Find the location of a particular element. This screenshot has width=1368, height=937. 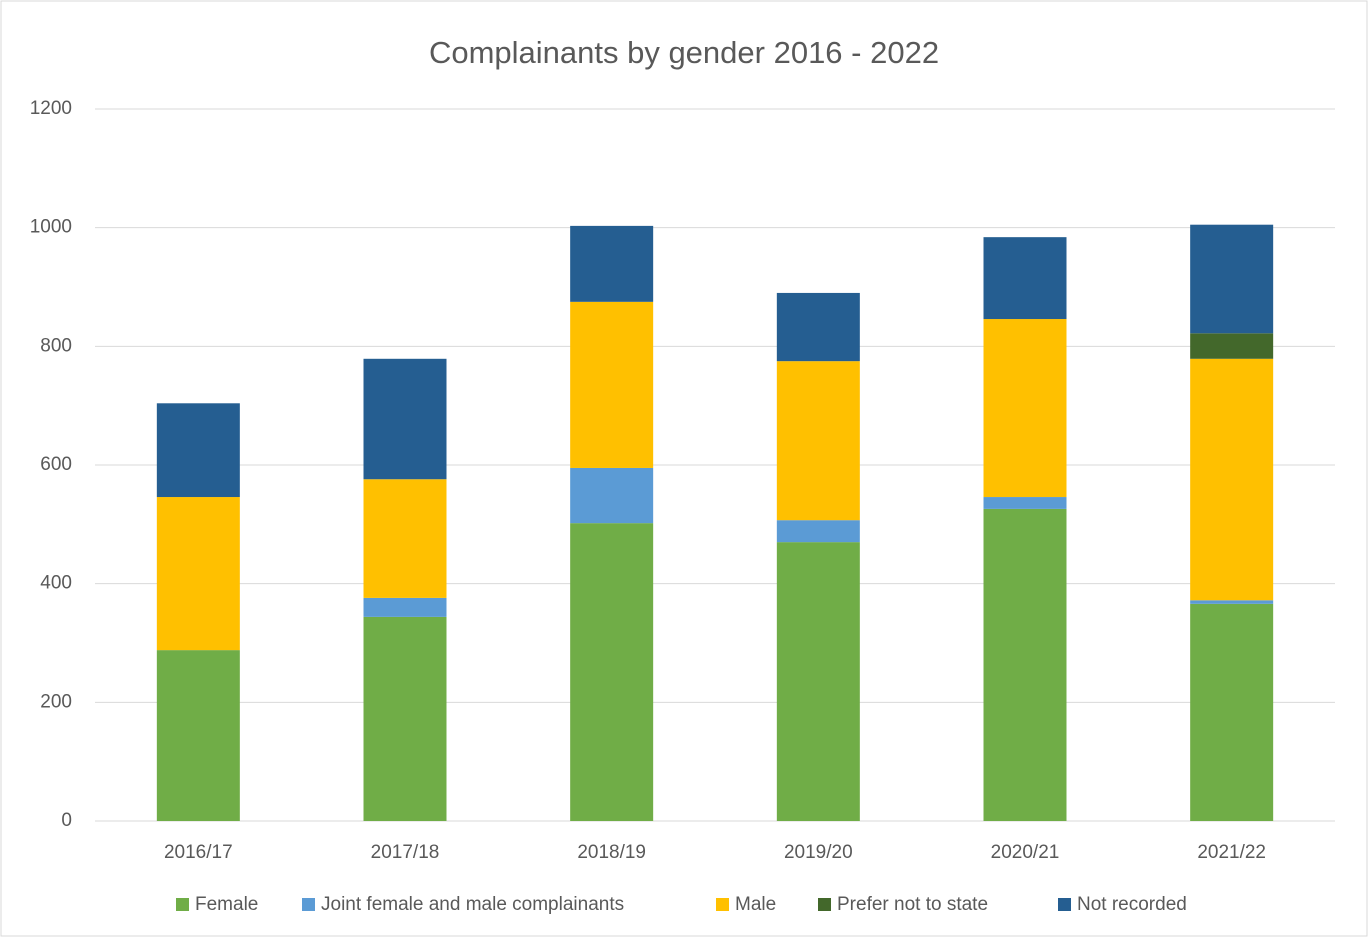

x-tick-label: 2020/21 is located at coordinates (1025, 852).